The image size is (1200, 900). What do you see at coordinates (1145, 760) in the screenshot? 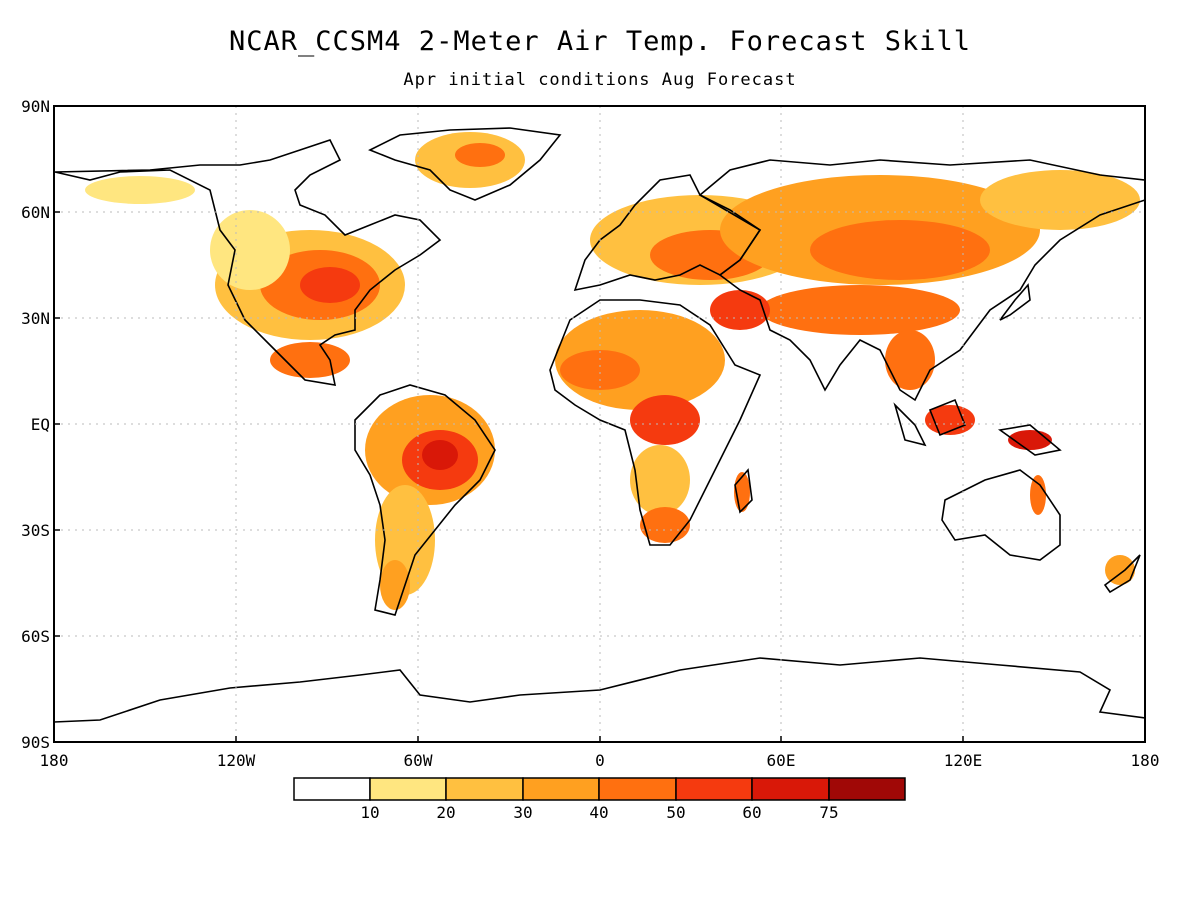
I see `lon-label-180e: 180` at bounding box center [1145, 760].